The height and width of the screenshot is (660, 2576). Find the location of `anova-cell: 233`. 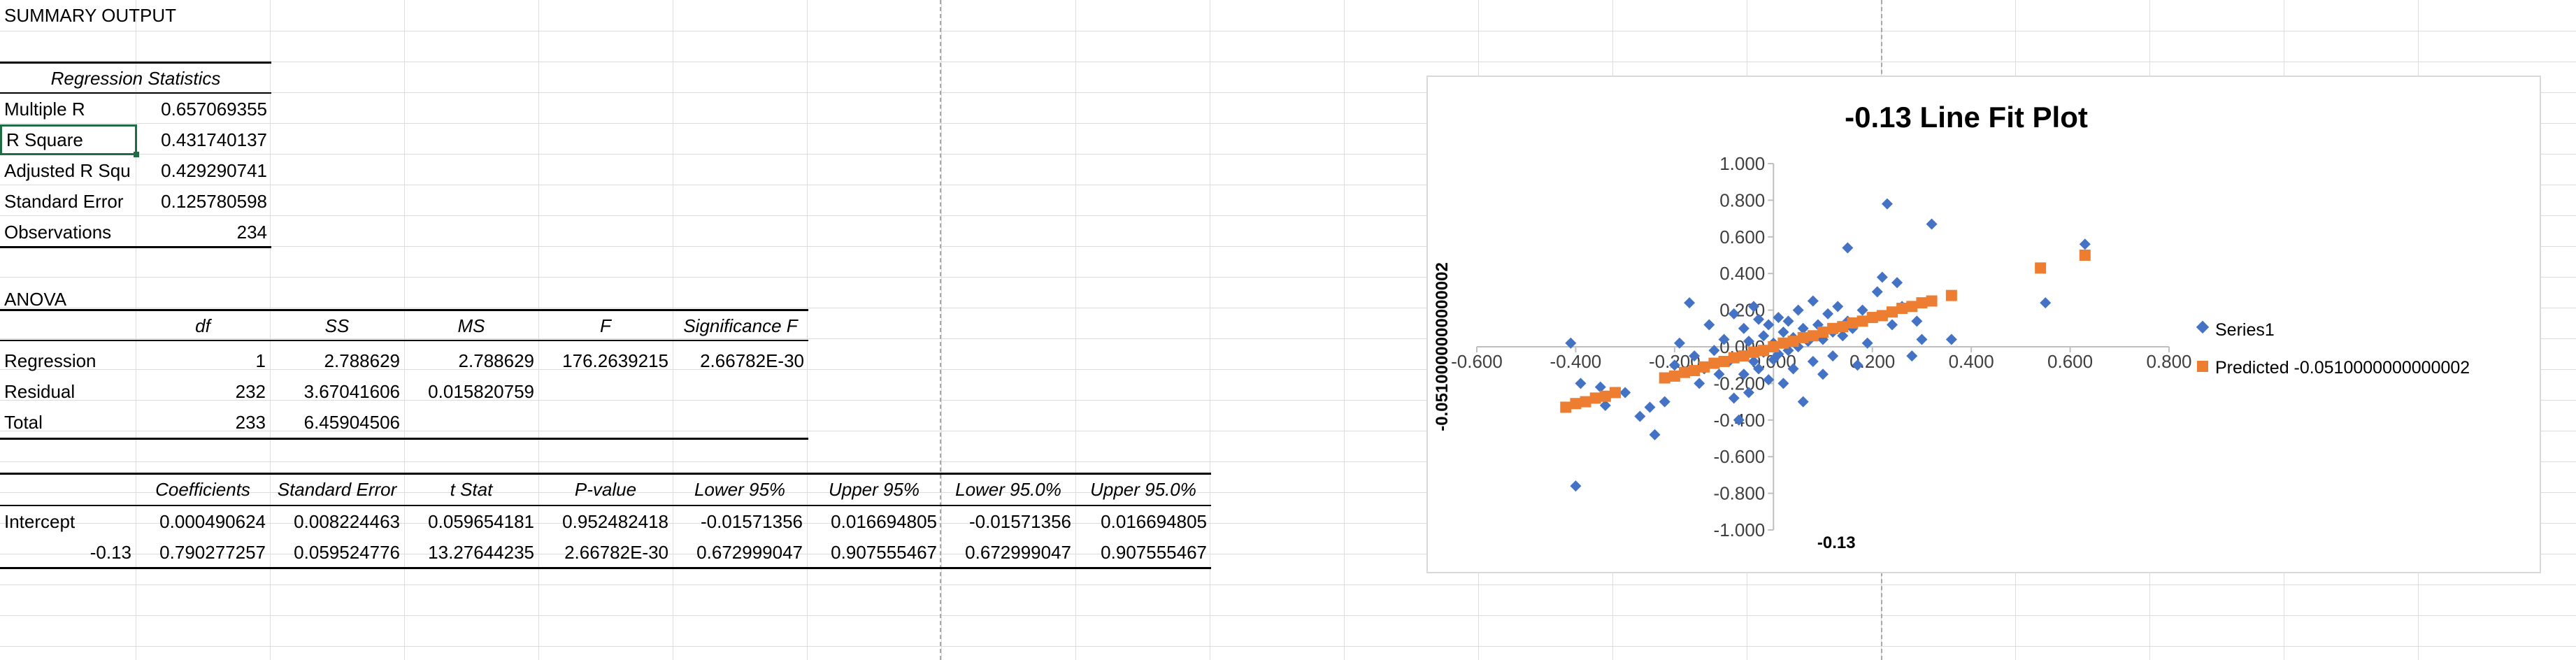

anova-cell: 233 is located at coordinates (250, 423).